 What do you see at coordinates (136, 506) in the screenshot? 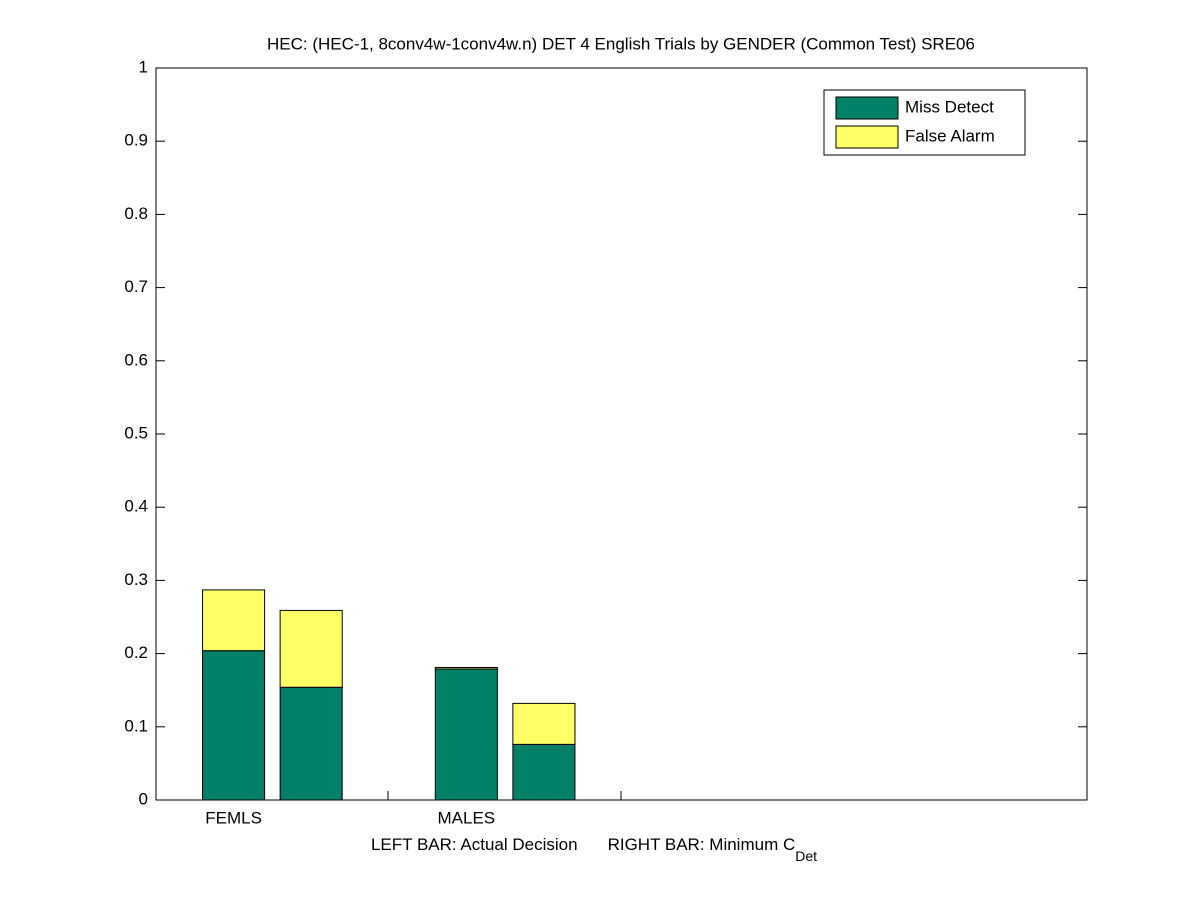
I see `y-tick-label: 0.4` at bounding box center [136, 506].